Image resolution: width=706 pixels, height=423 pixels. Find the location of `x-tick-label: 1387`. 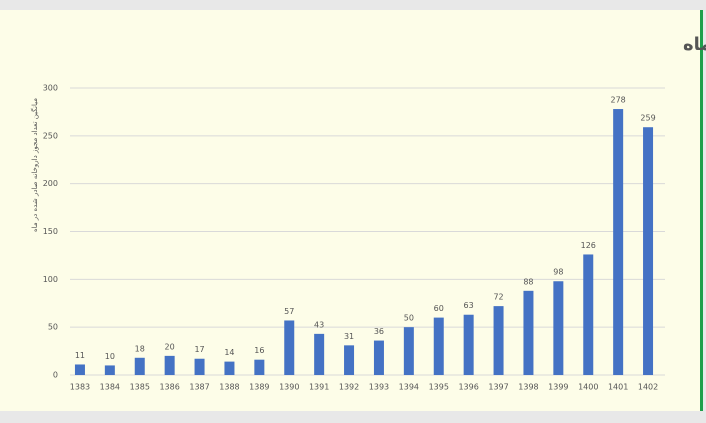

x-tick-label: 1387 is located at coordinates (199, 387).